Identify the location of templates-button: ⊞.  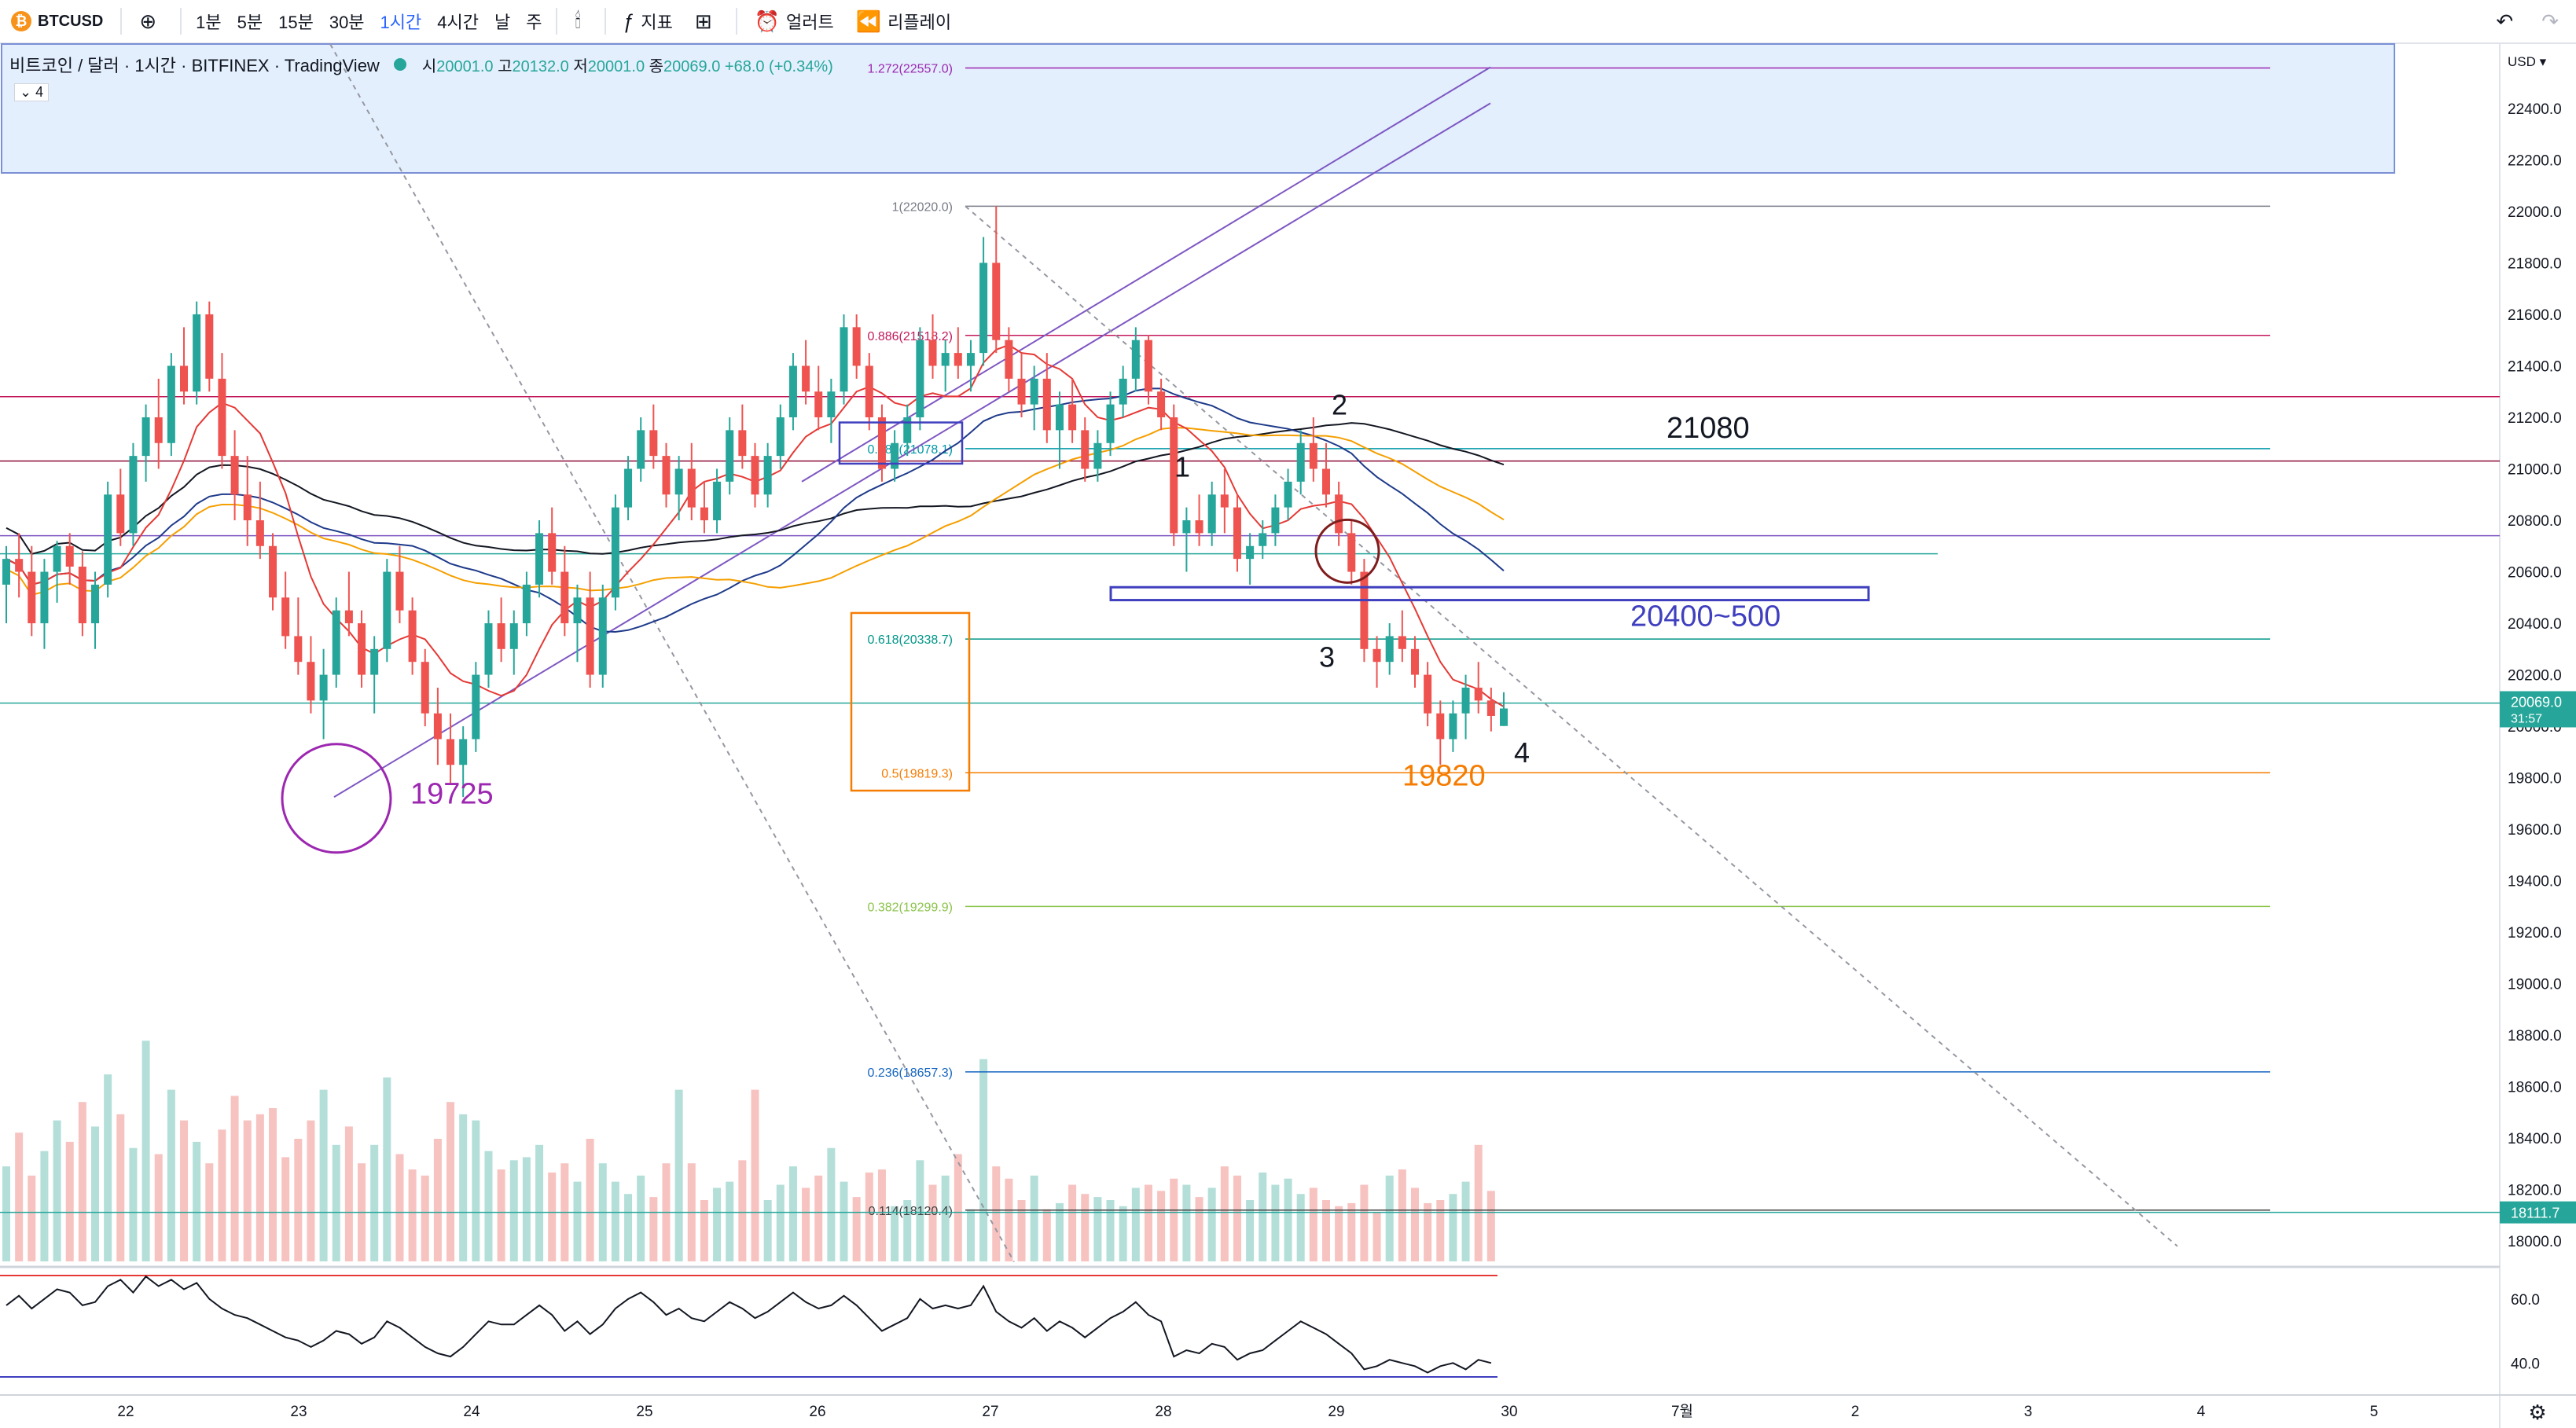
(706, 21).